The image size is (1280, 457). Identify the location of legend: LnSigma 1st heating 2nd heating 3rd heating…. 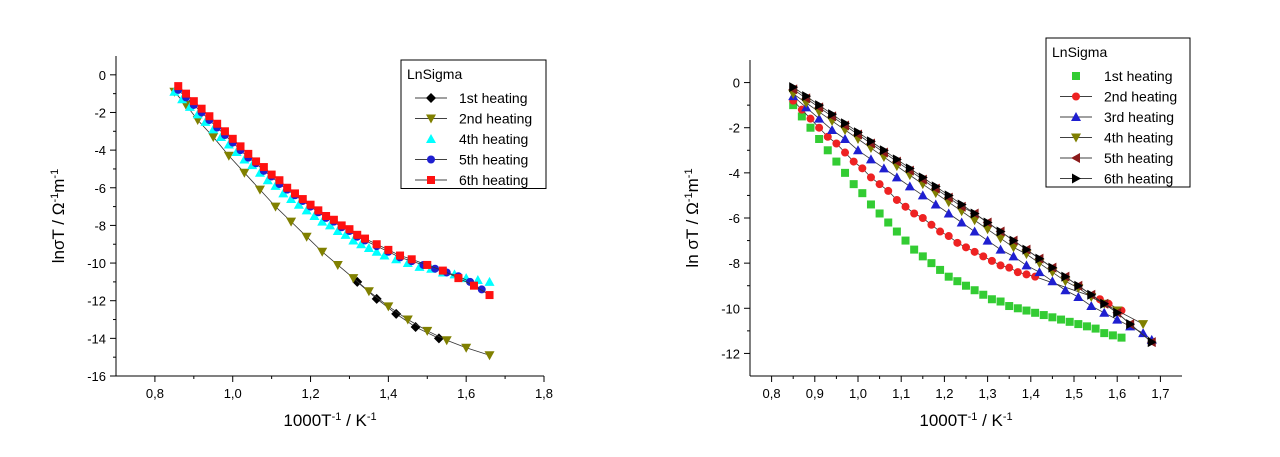
(1118, 112).